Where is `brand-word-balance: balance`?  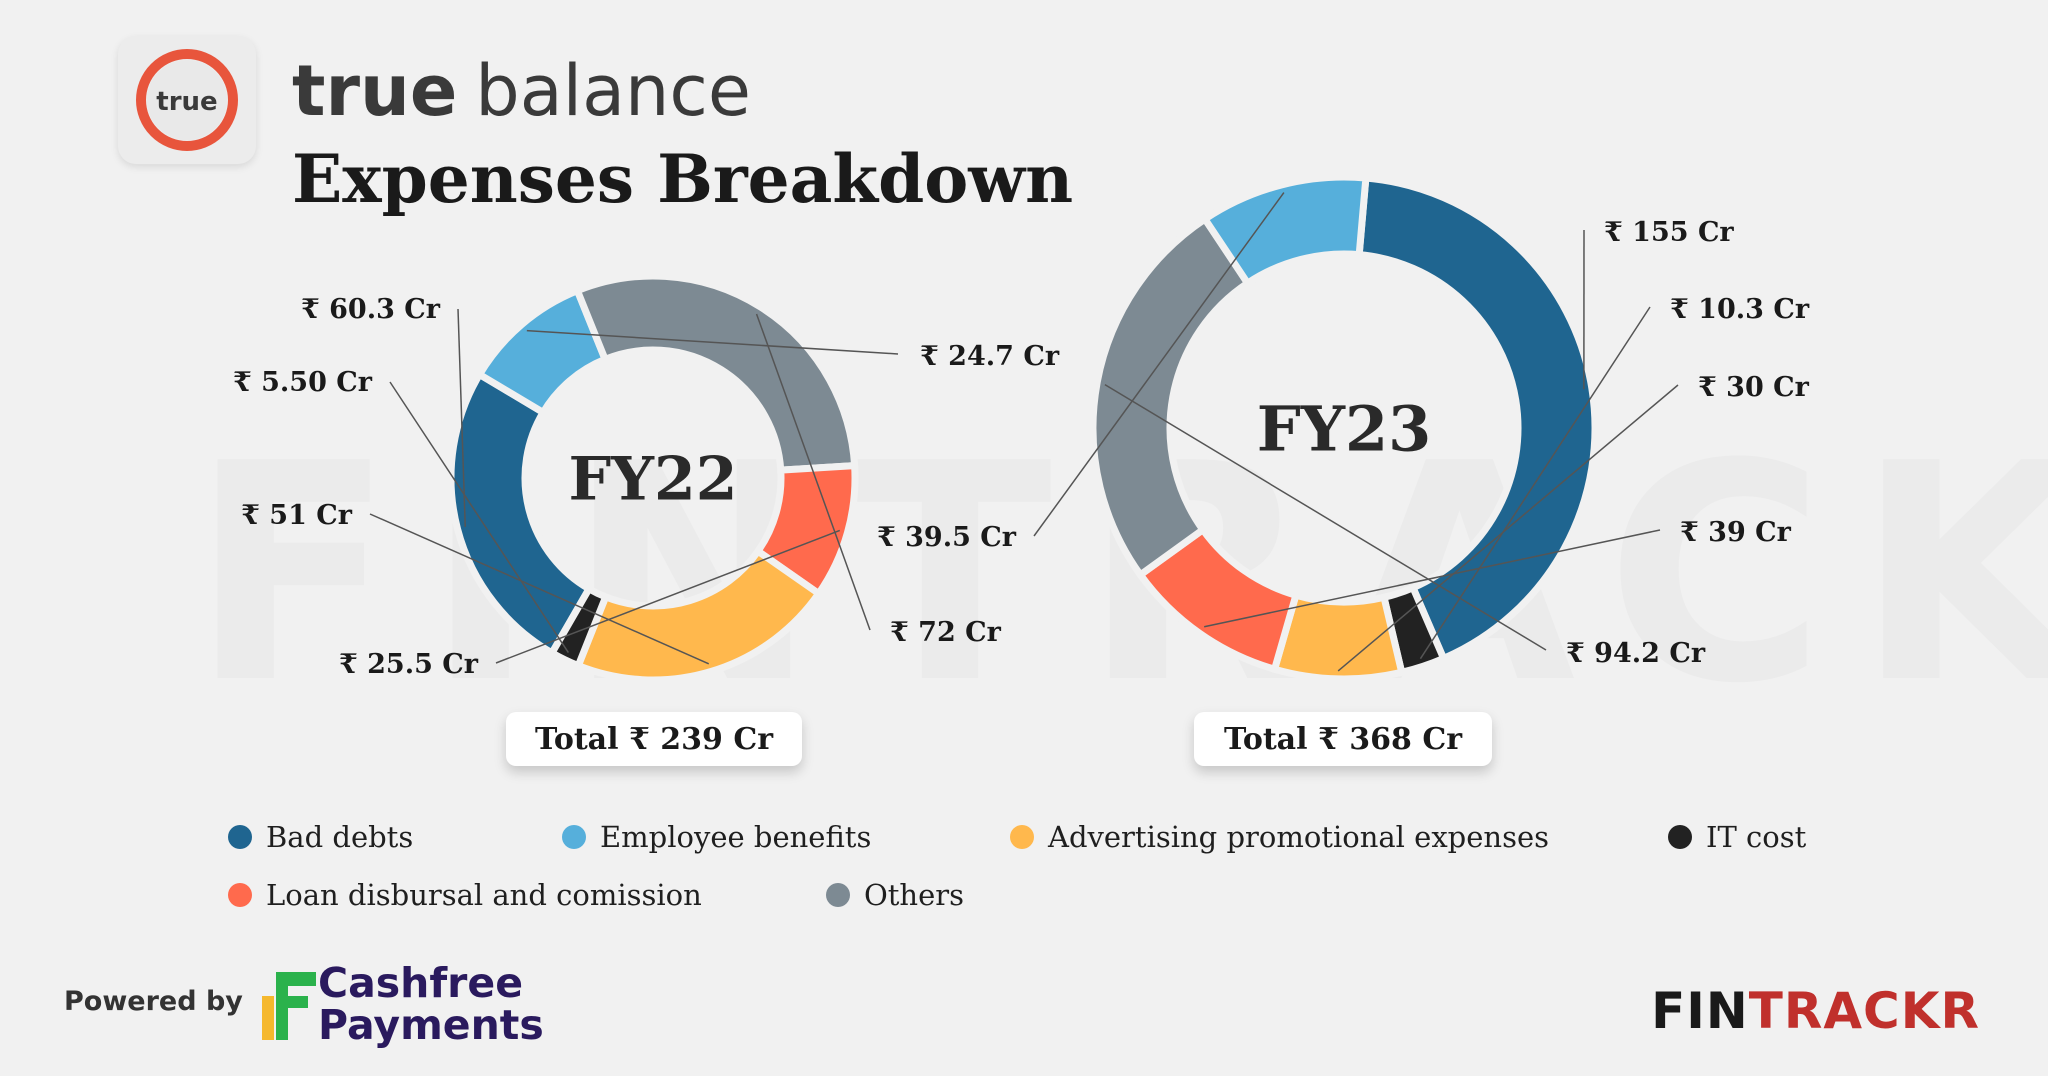
brand-word-balance: balance is located at coordinates (613, 91).